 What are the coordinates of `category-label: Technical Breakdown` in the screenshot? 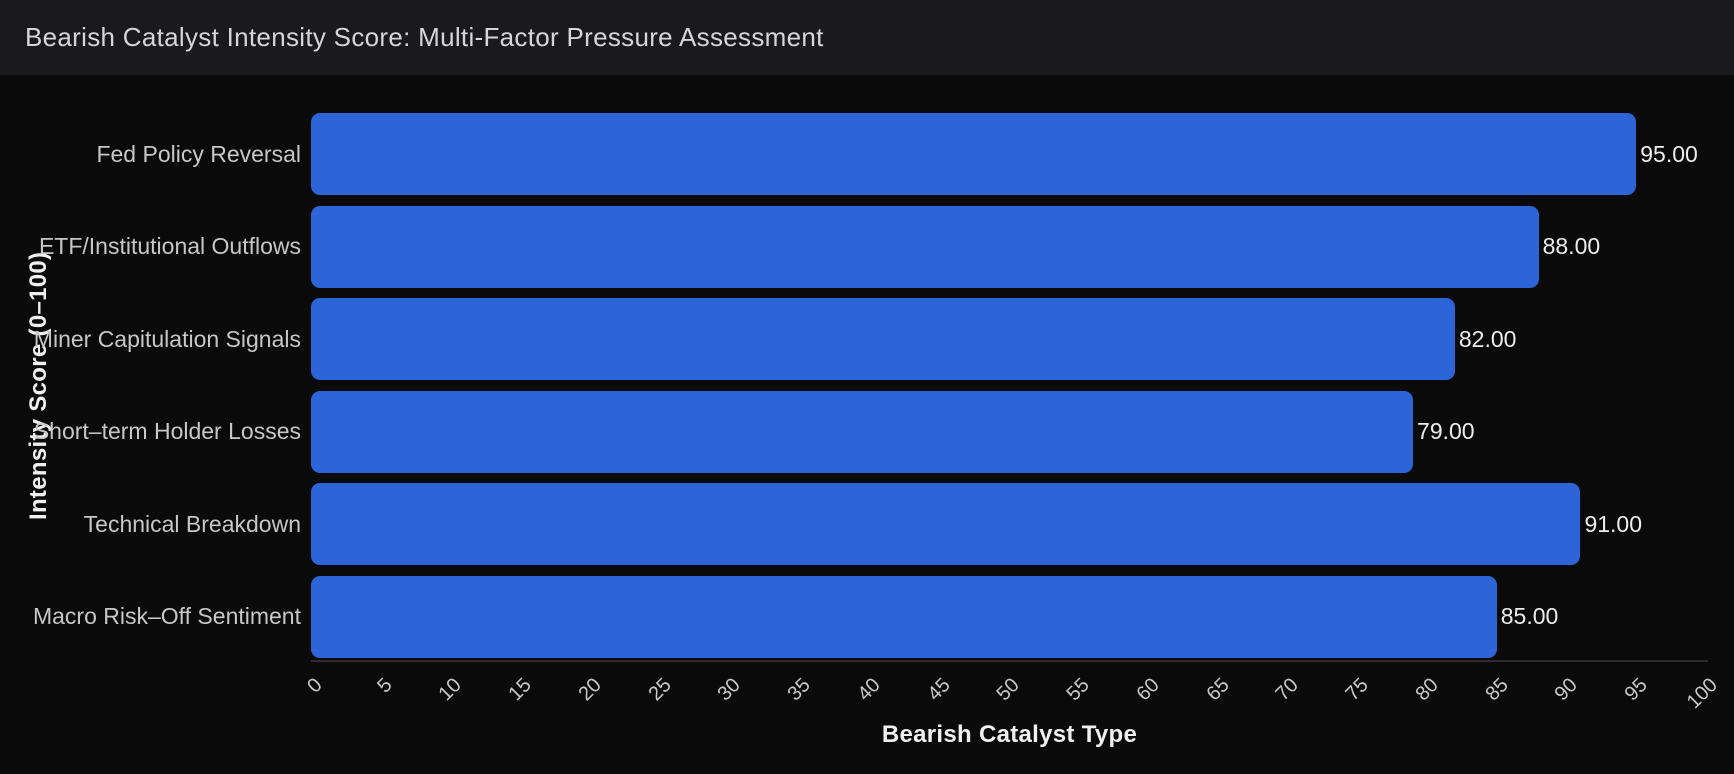 It's located at (192, 523).